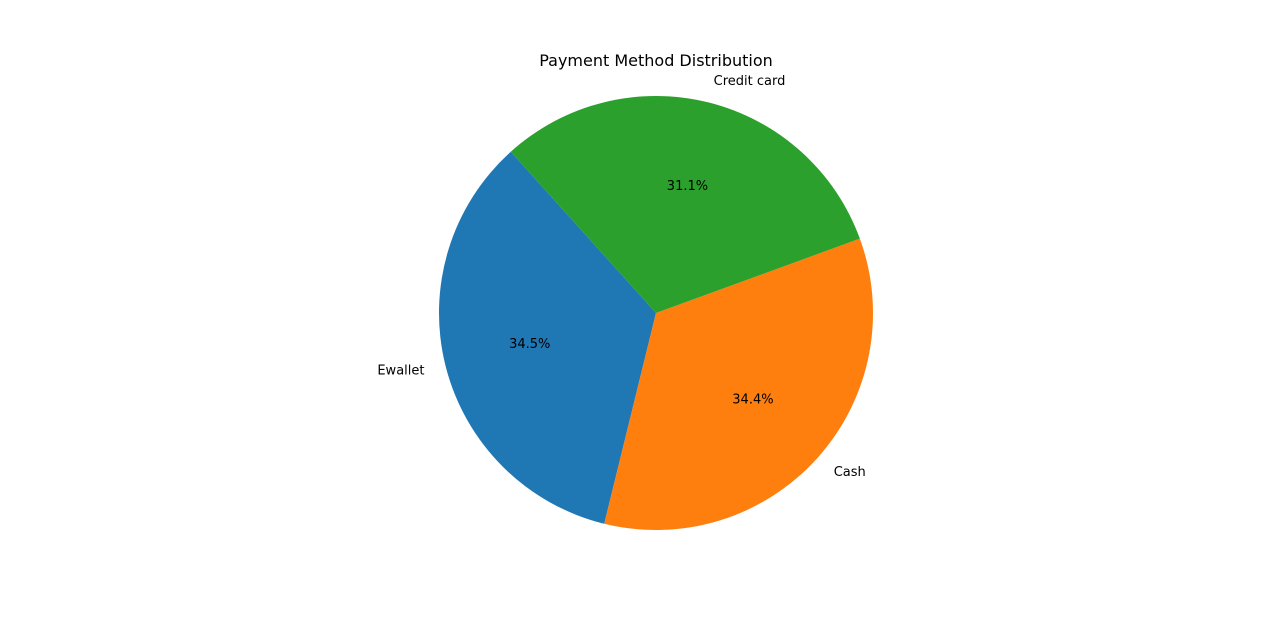 The width and height of the screenshot is (1280, 620). Describe the element at coordinates (529, 344) in the screenshot. I see `pie-percent-label: 34.5%` at that location.